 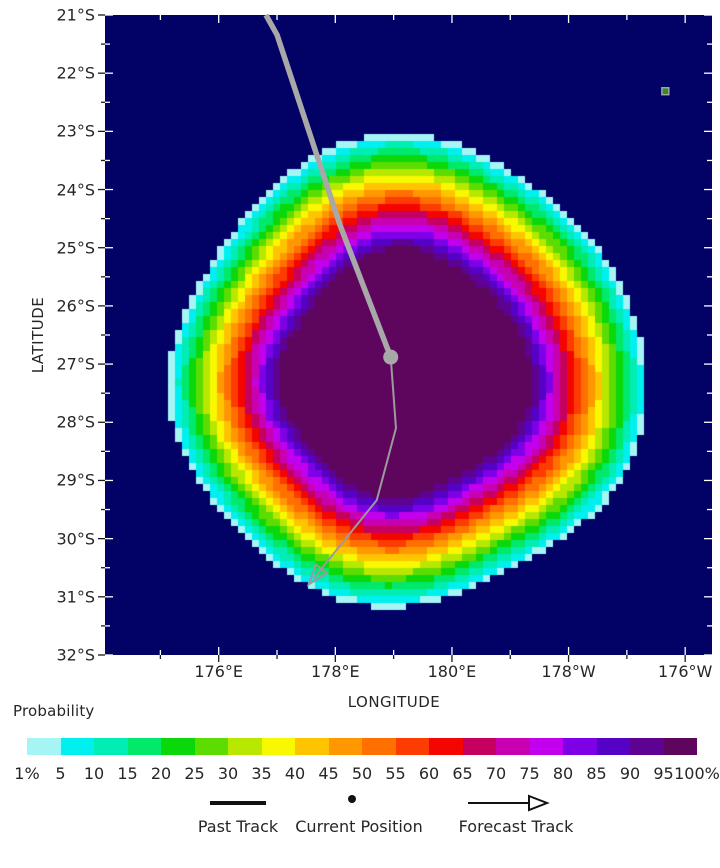 I want to click on y-tick-label: 29°S, so click(x=75, y=480).